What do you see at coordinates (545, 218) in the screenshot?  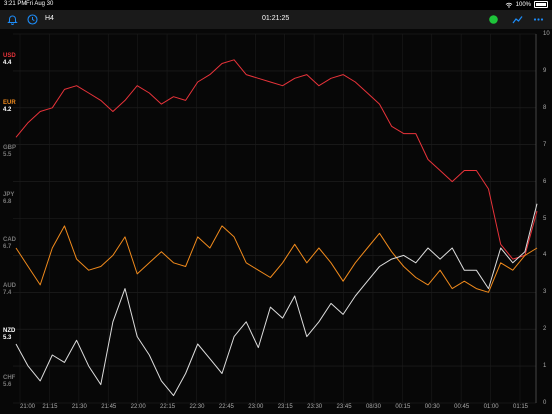 I see `y-tick-label: 5` at bounding box center [545, 218].